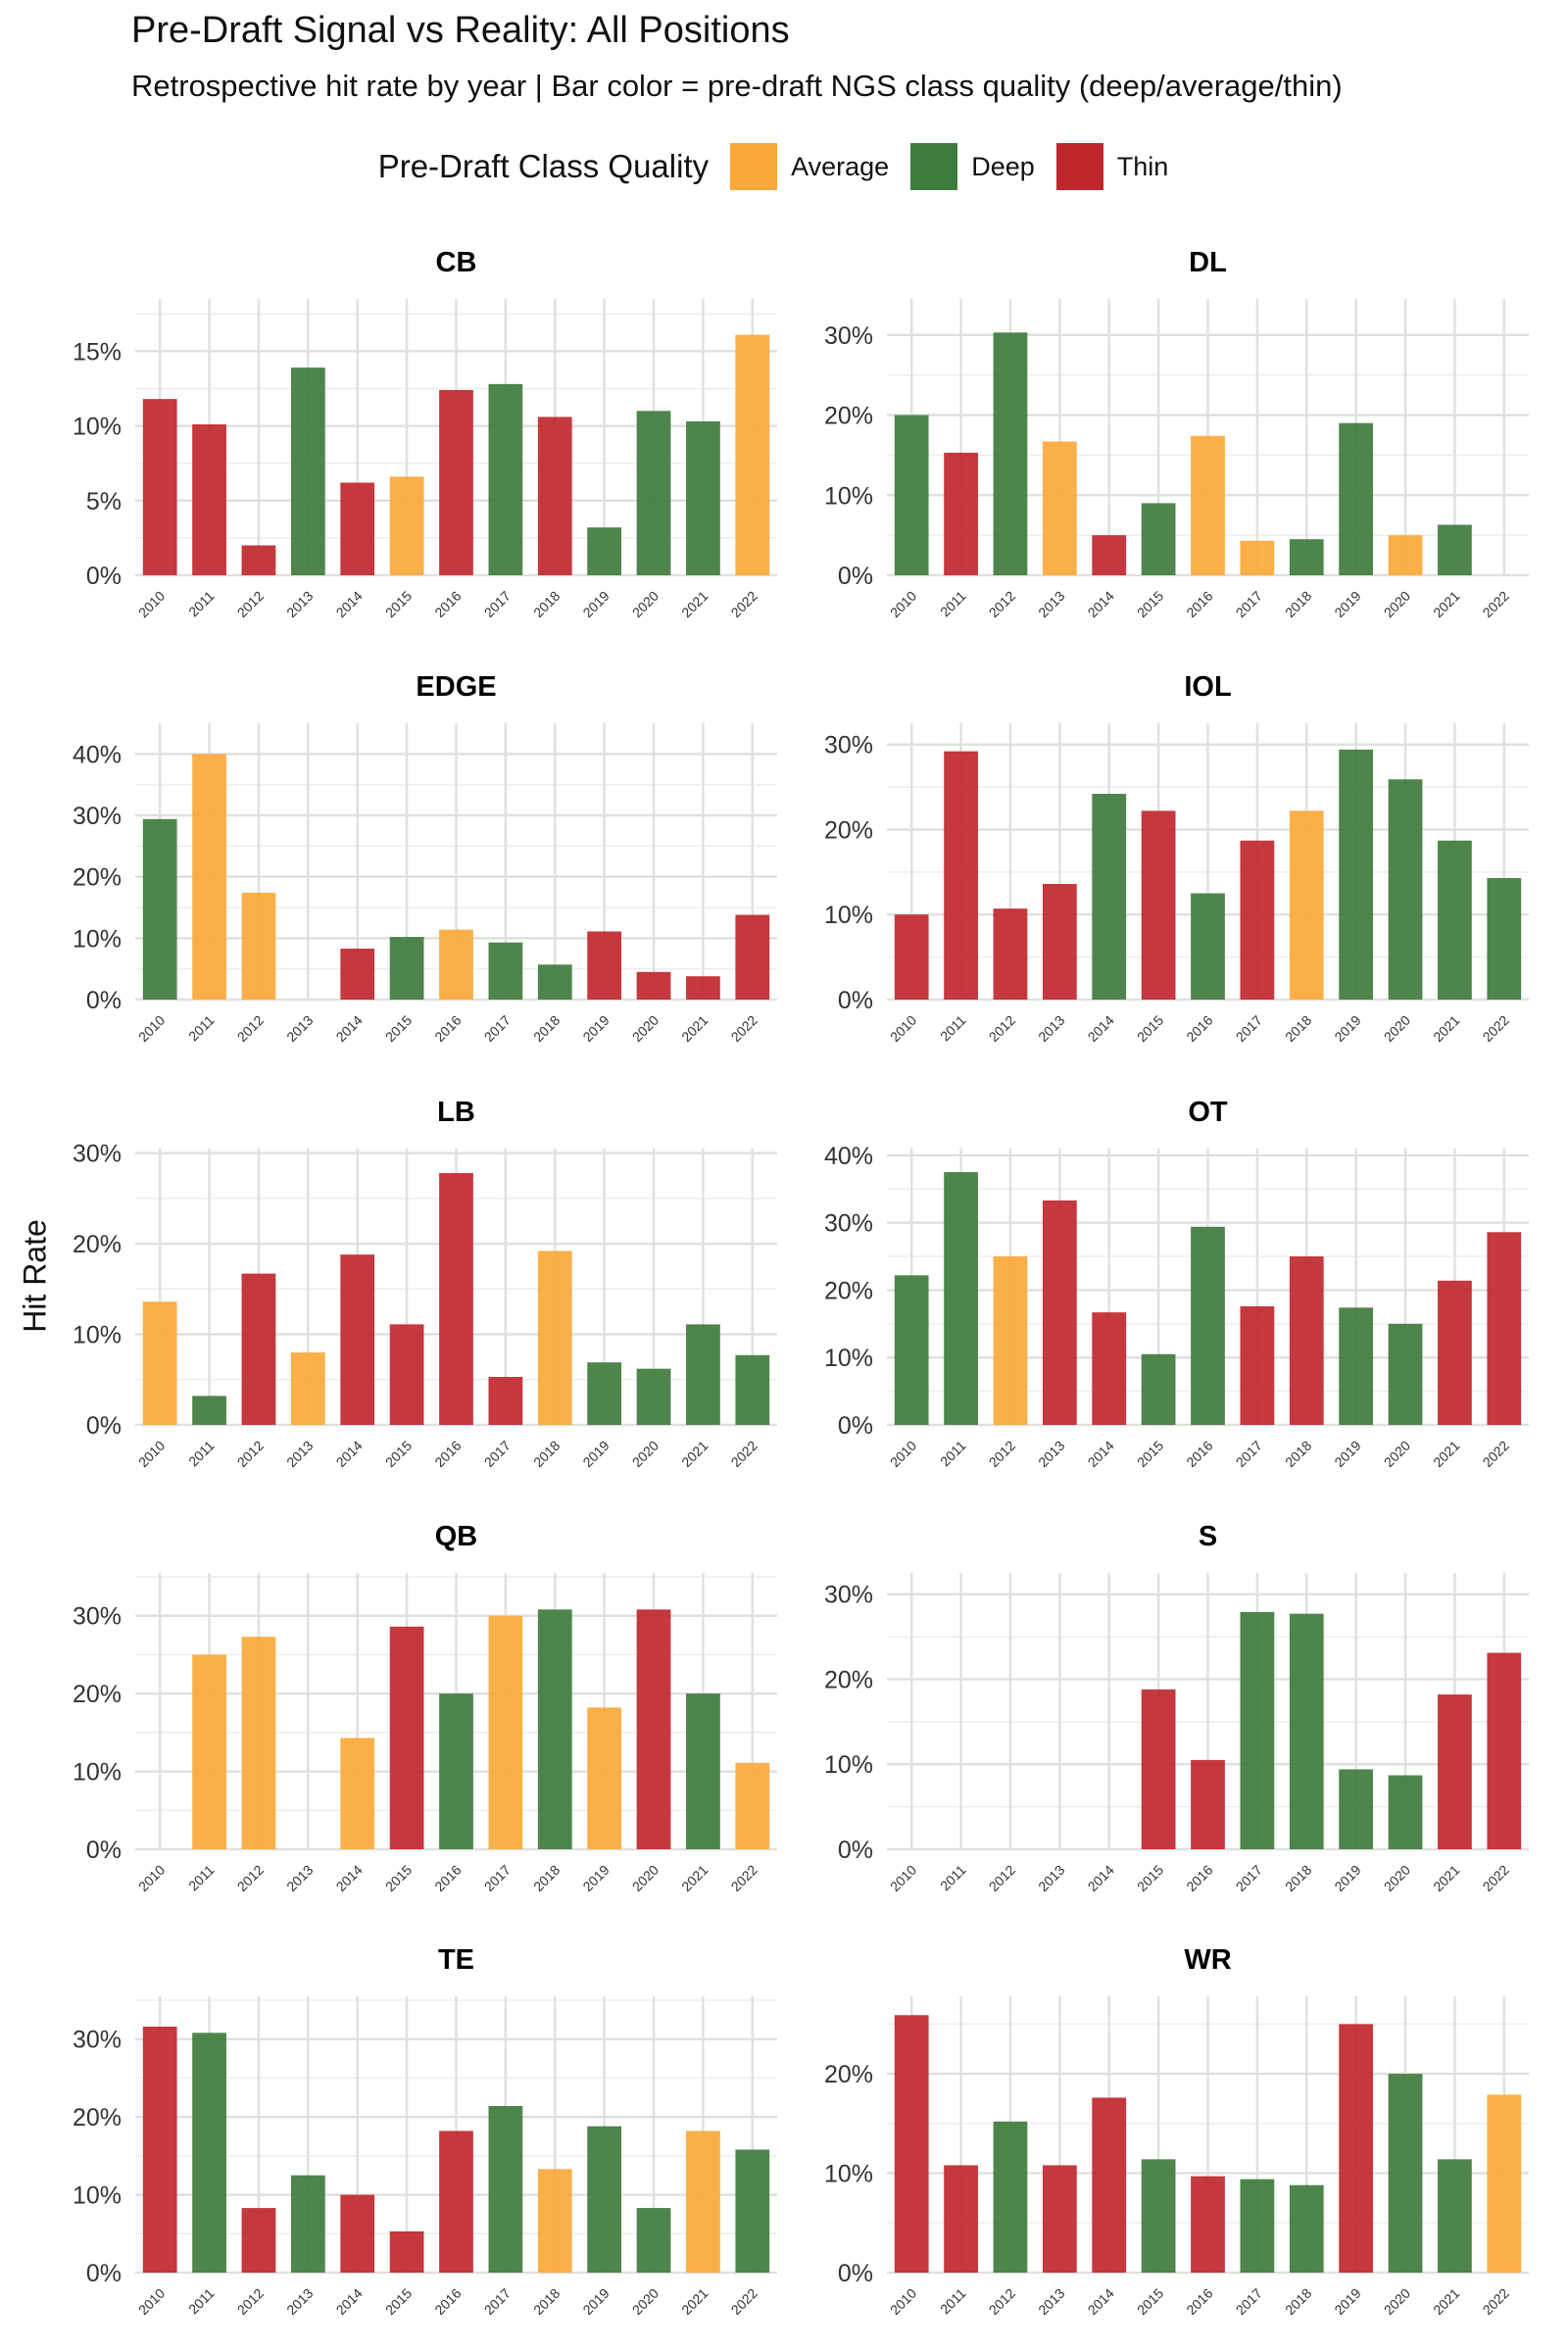 The width and height of the screenshot is (1568, 2352). Describe the element at coordinates (258, 946) in the screenshot. I see `bar-edge-2012` at that location.